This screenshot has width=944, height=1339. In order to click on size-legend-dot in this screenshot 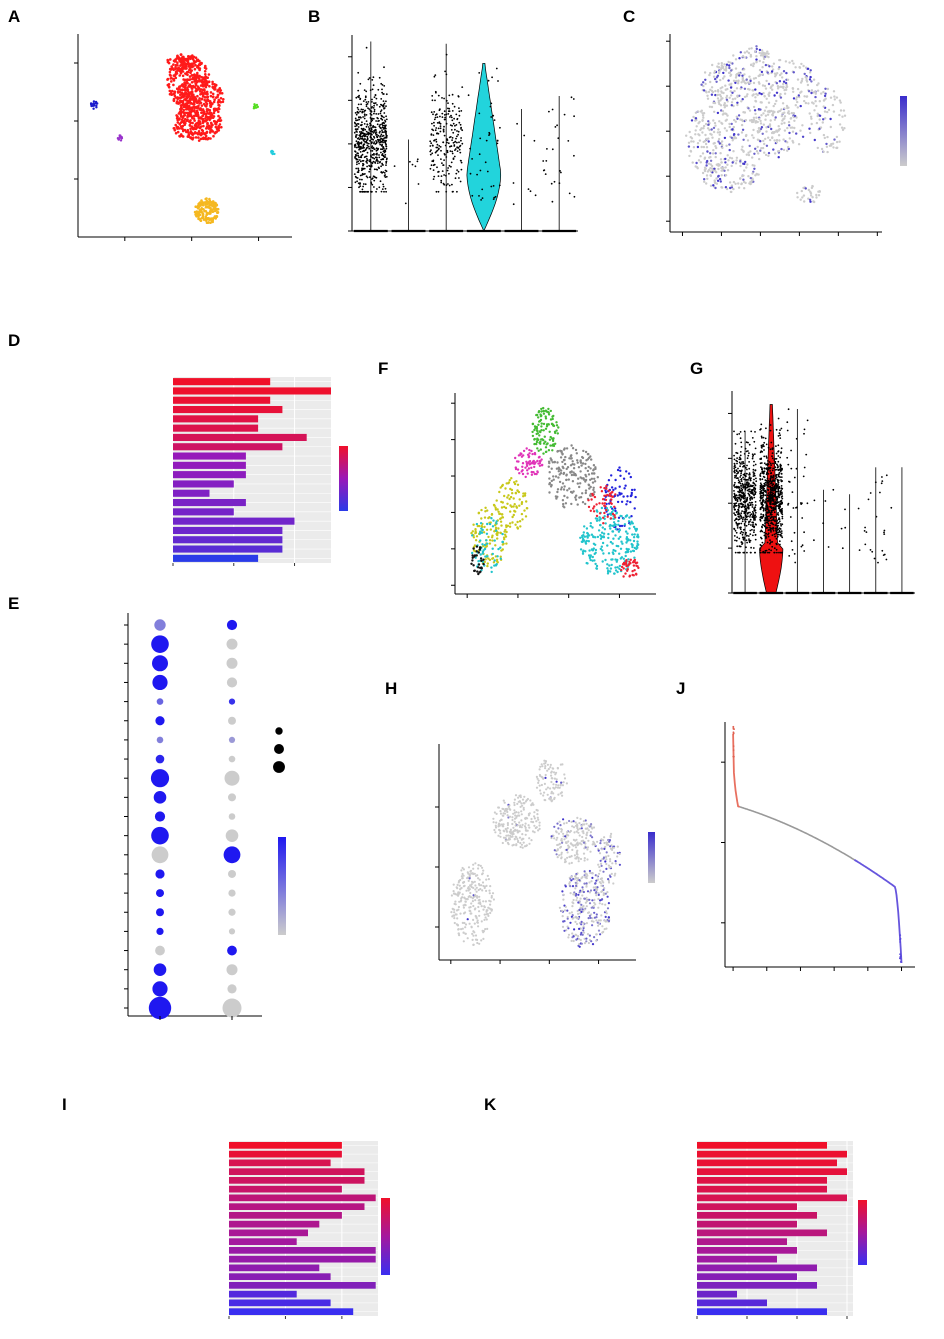, I will do `click(279, 731)`.